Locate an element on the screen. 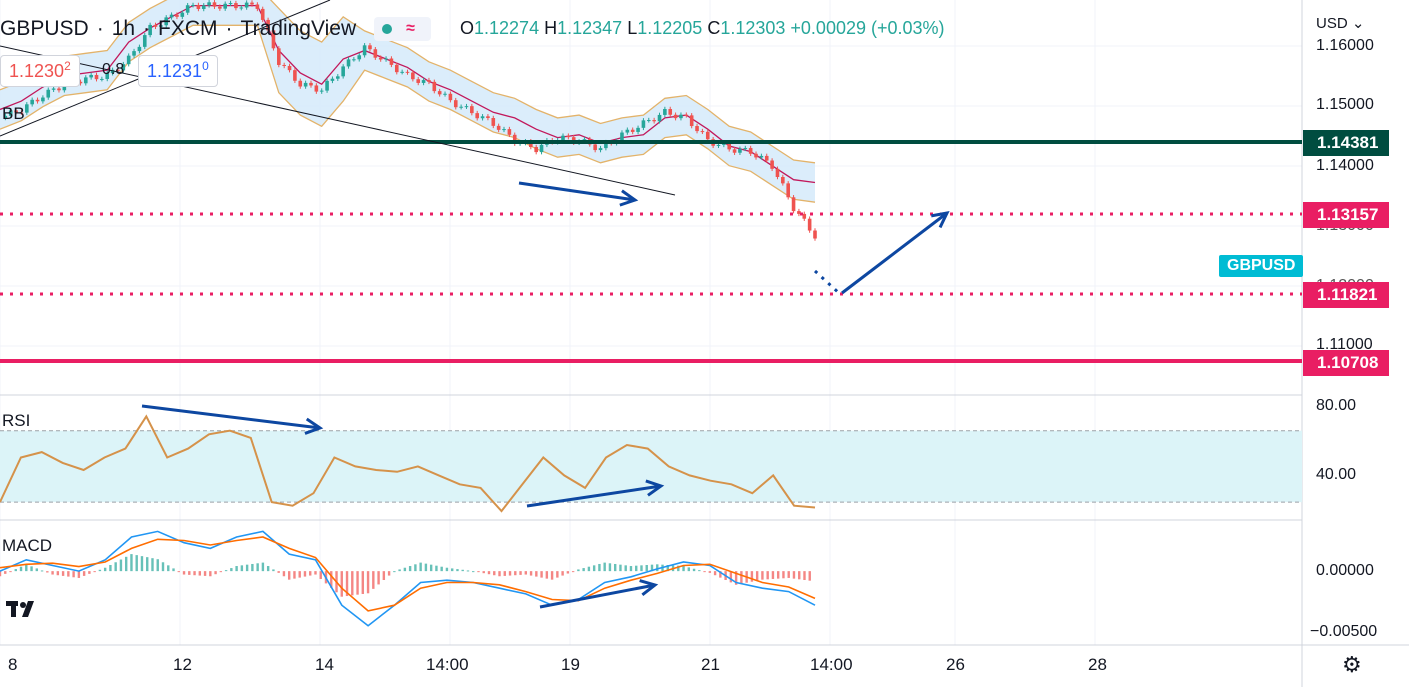 The width and height of the screenshot is (1409, 687). open-value: 1.12274 is located at coordinates (507, 28).